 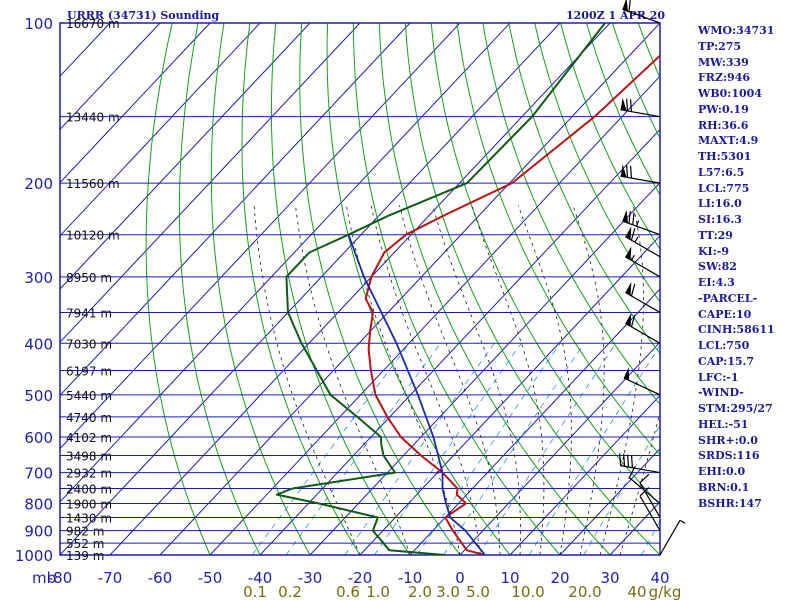 I want to click on height-label: 8950 m, so click(x=89, y=278).